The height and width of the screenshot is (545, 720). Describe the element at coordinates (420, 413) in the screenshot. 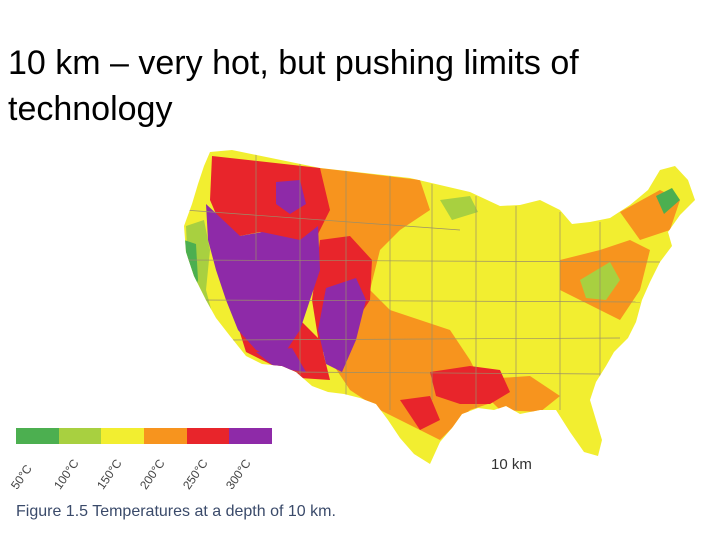

I see `red-region-gulf` at that location.